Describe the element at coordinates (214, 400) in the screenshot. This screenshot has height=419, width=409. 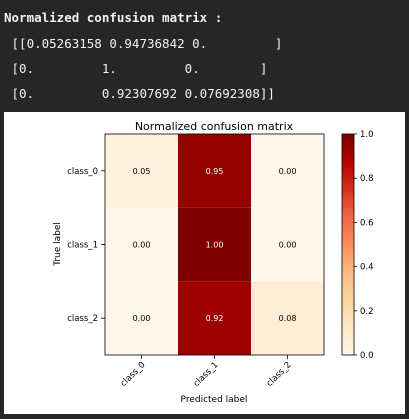
I see `x-axis-label: Predicted label` at that location.